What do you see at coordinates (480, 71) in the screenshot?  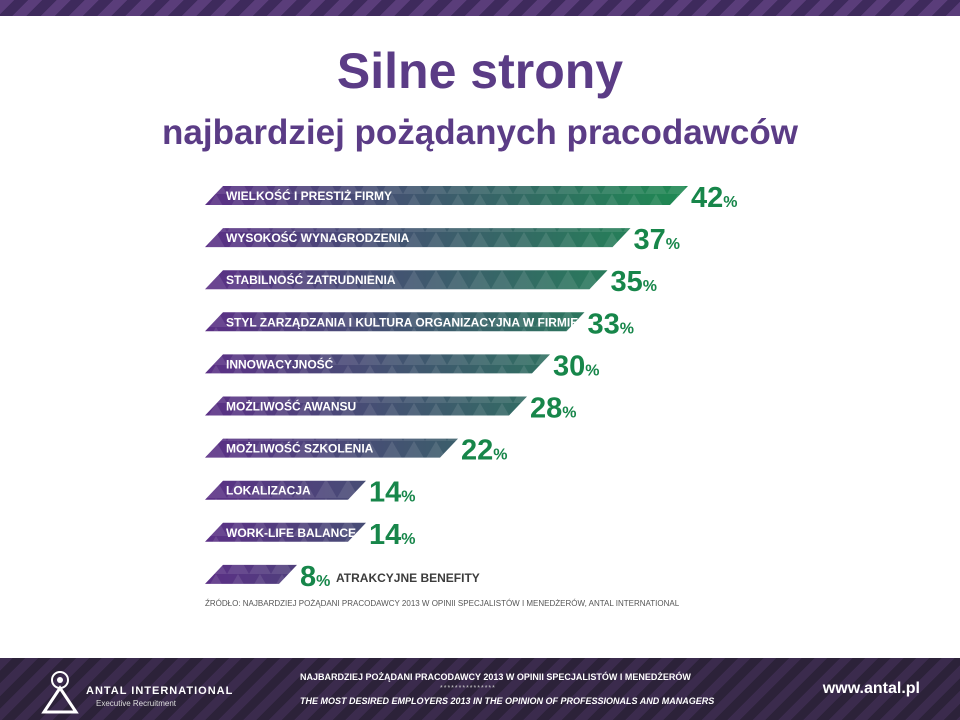 I see `page-title: Silne strony` at bounding box center [480, 71].